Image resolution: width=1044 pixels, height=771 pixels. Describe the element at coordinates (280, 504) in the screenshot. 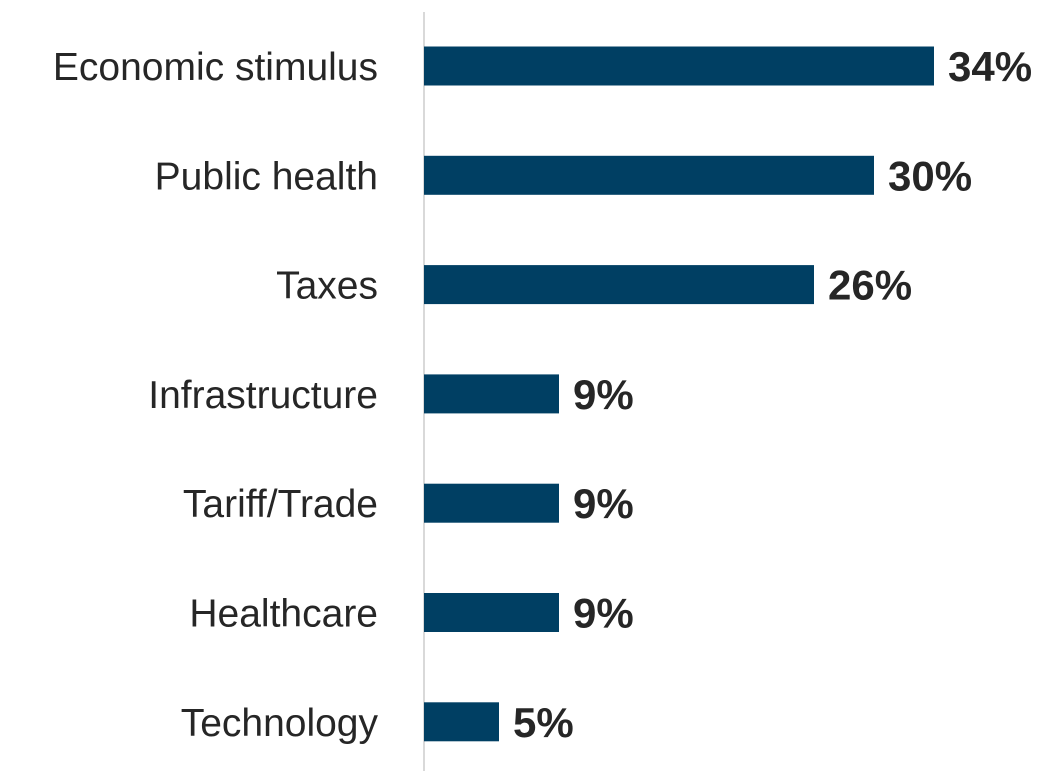

I see `category-label-tariff-trade: Tariff/Trade` at that location.